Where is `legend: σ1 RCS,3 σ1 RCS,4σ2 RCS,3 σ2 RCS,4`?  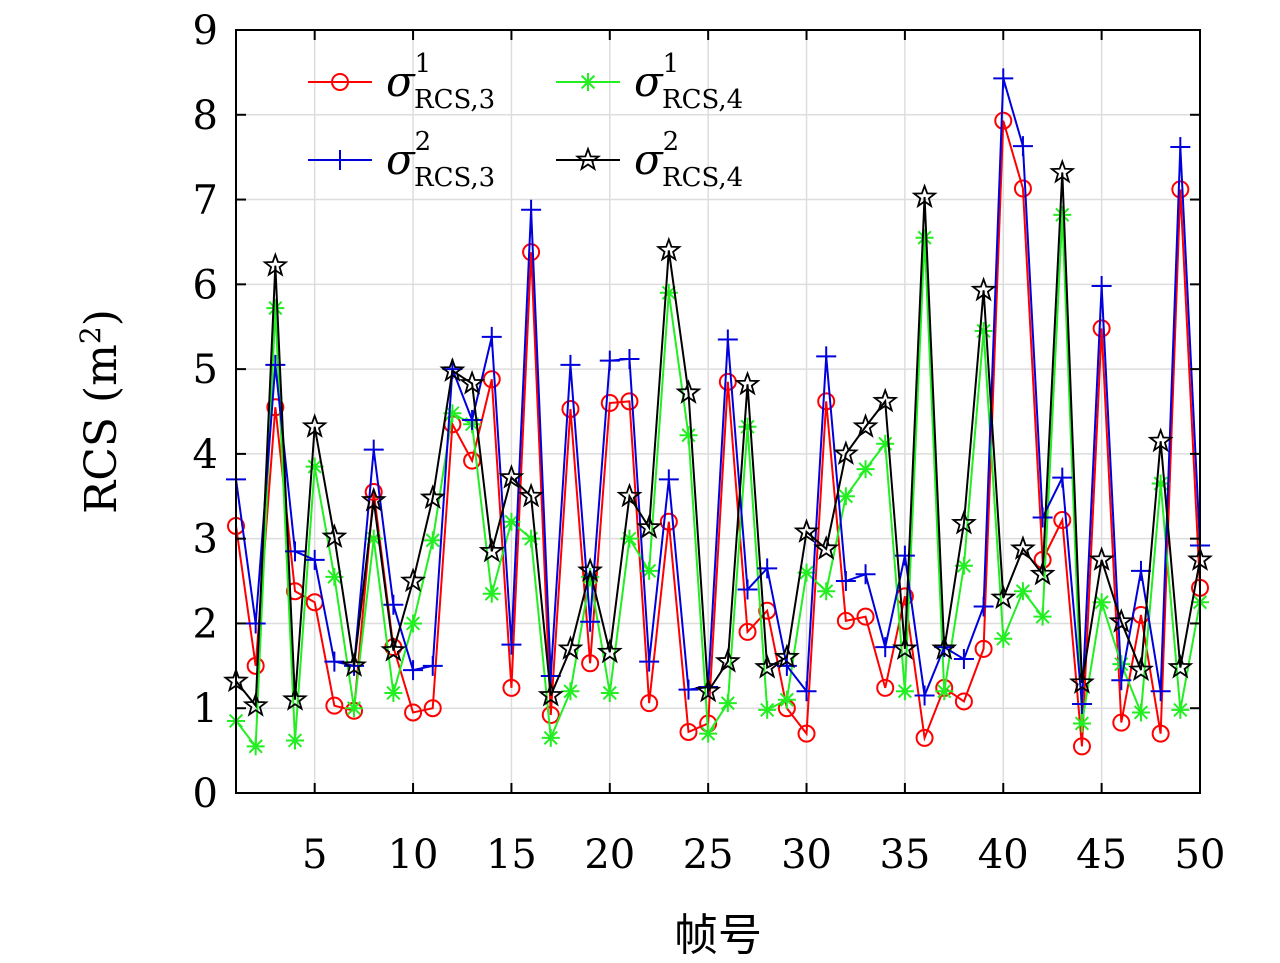 legend: σ1 RCS,3 σ1 RCS,4σ2 RCS,3 σ2 RCS,4 is located at coordinates (525, 121).